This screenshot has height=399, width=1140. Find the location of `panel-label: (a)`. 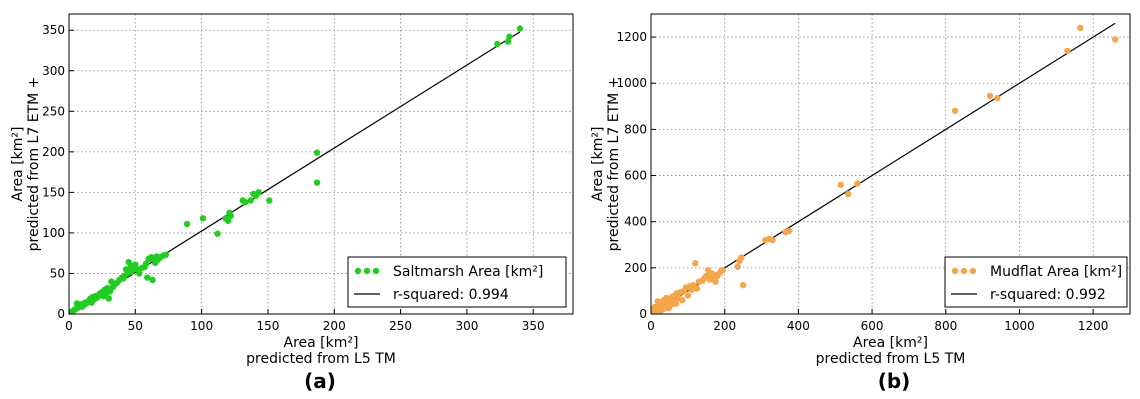

panel-label: (a) is located at coordinates (320, 381).